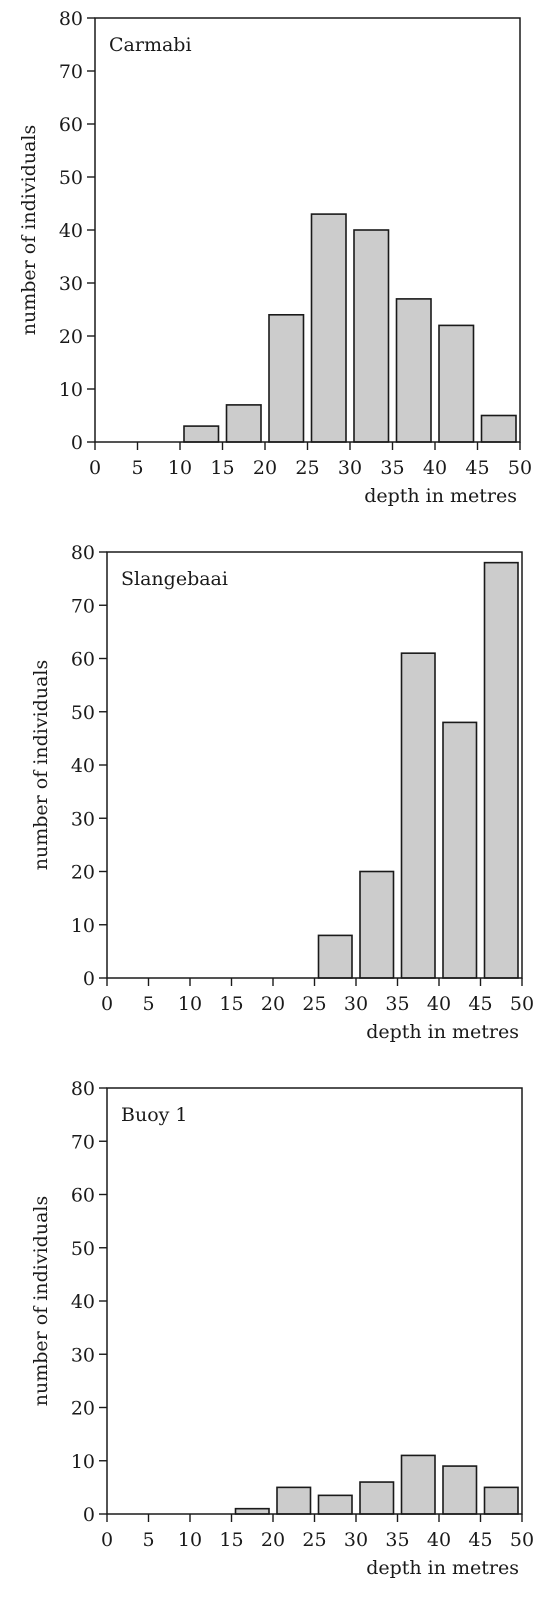 The image size is (543, 1604). I want to click on panel-title: Buoy 1, so click(154, 1115).